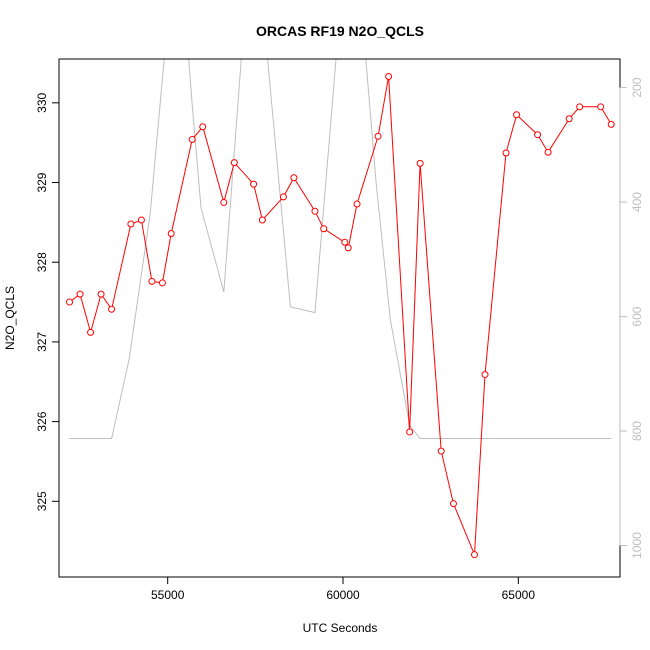 The width and height of the screenshot is (650, 650). I want to click on y-axis-right: 200 400 600 800 1000, so click(631, 318).